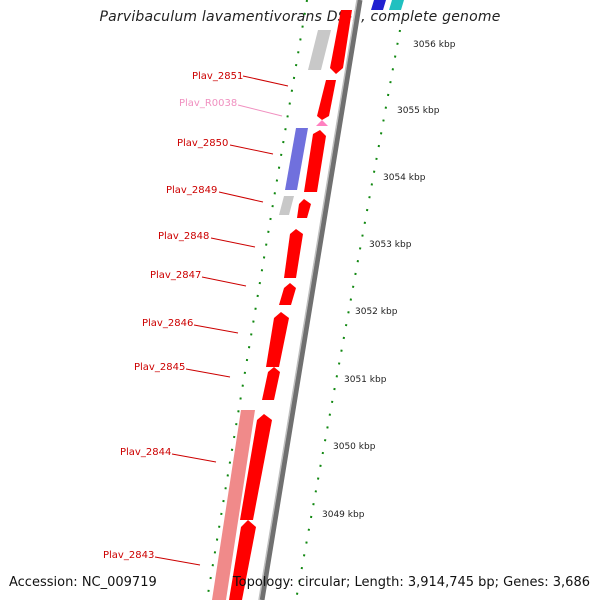 The height and width of the screenshot is (600, 600). Describe the element at coordinates (365, 380) in the screenshot. I see `scale-tick-label: 3051 kbp` at that location.